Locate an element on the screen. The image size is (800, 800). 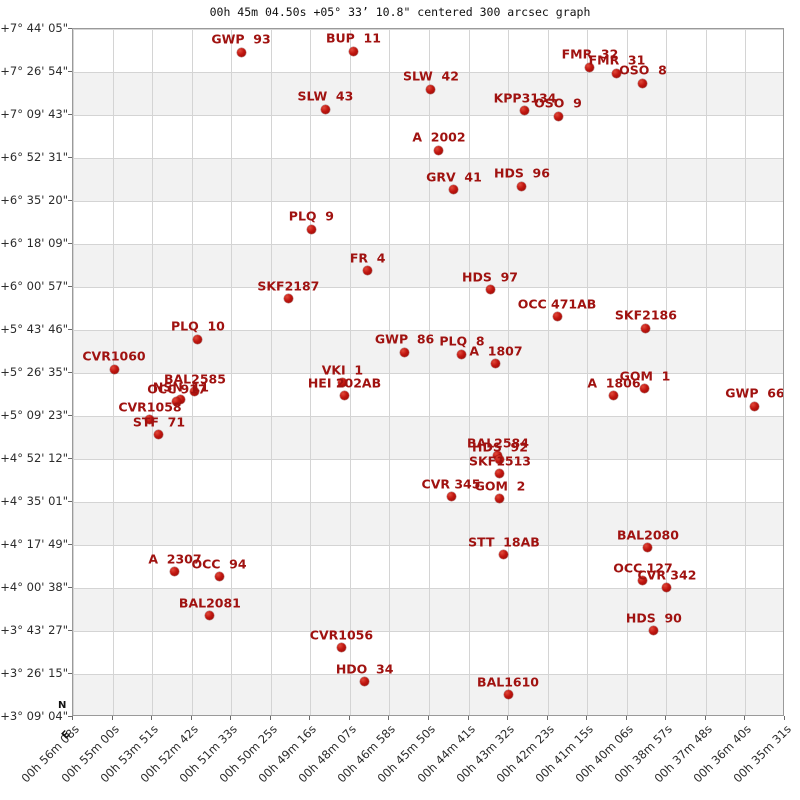
star-label: BAL1610 is located at coordinates (508, 682).